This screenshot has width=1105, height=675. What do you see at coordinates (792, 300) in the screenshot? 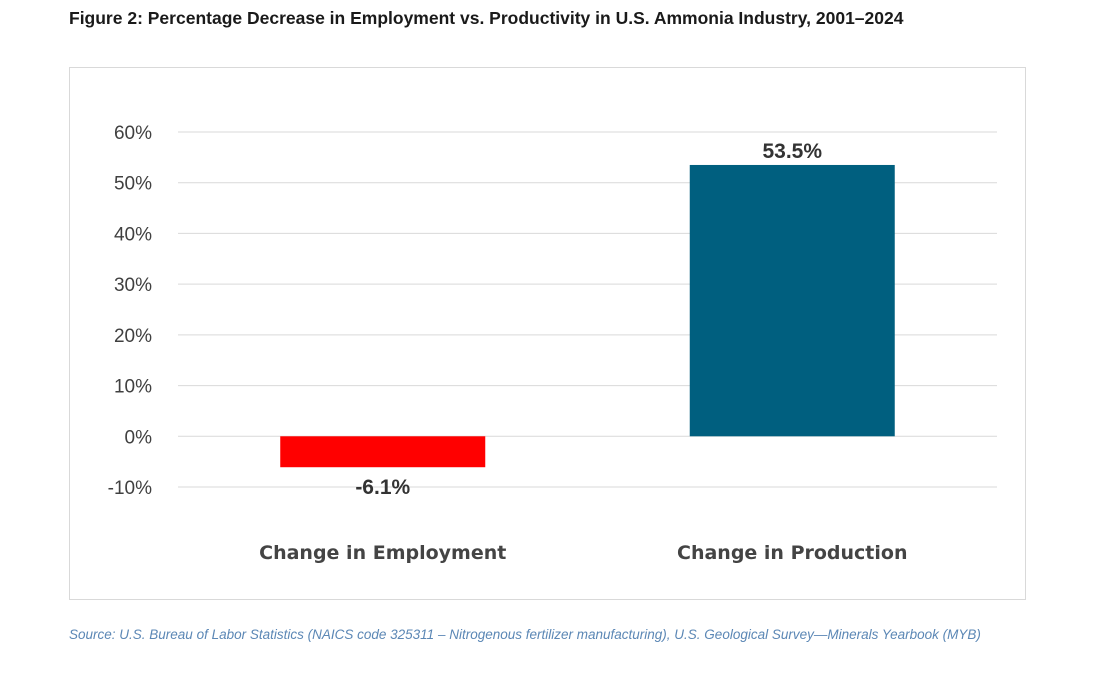
I see `bar-change-in-production` at bounding box center [792, 300].